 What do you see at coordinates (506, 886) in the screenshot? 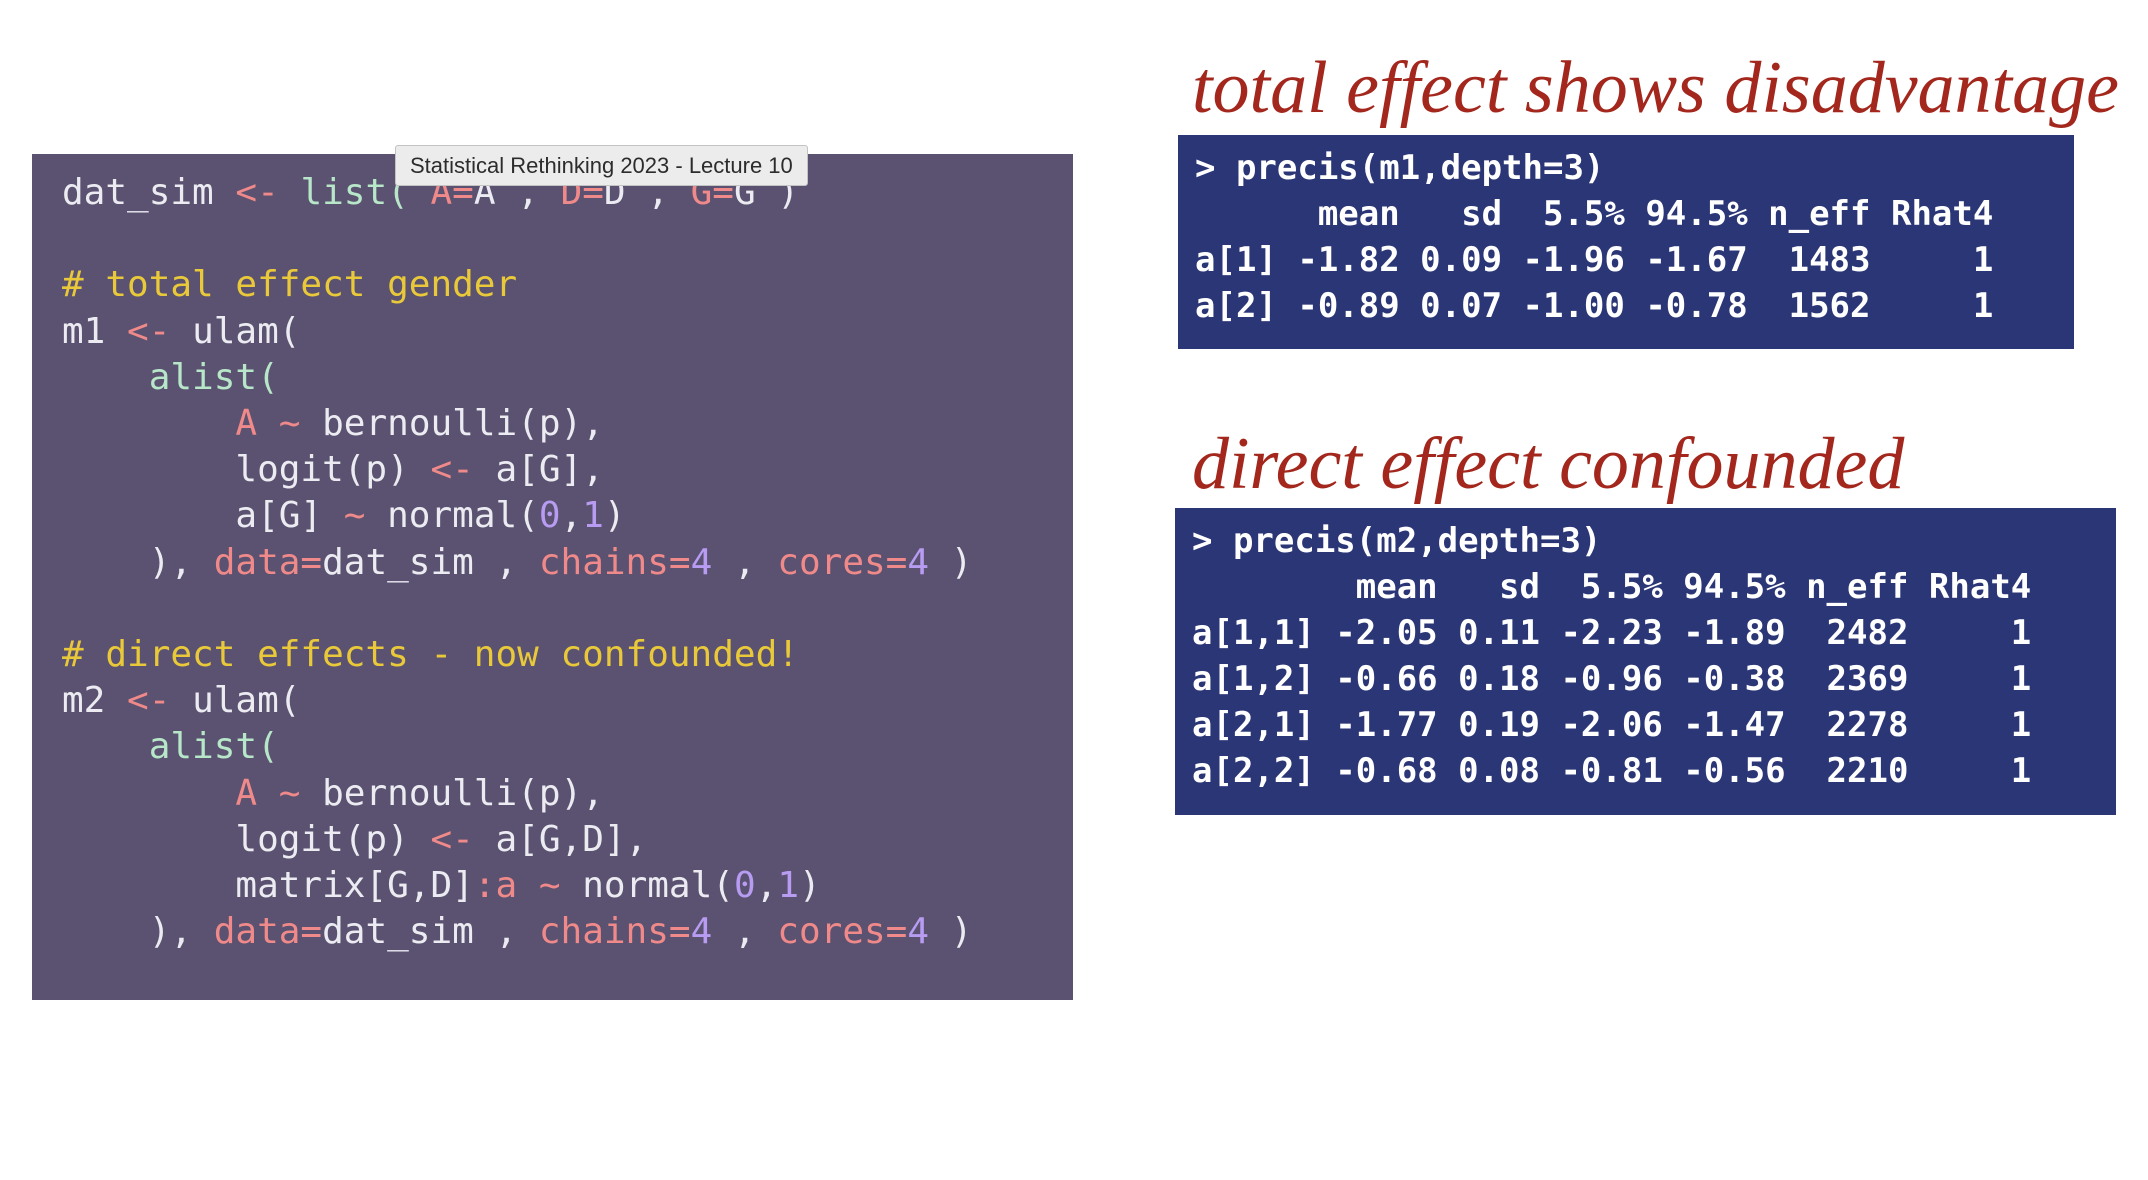
I see `variable-name: a` at bounding box center [506, 886].